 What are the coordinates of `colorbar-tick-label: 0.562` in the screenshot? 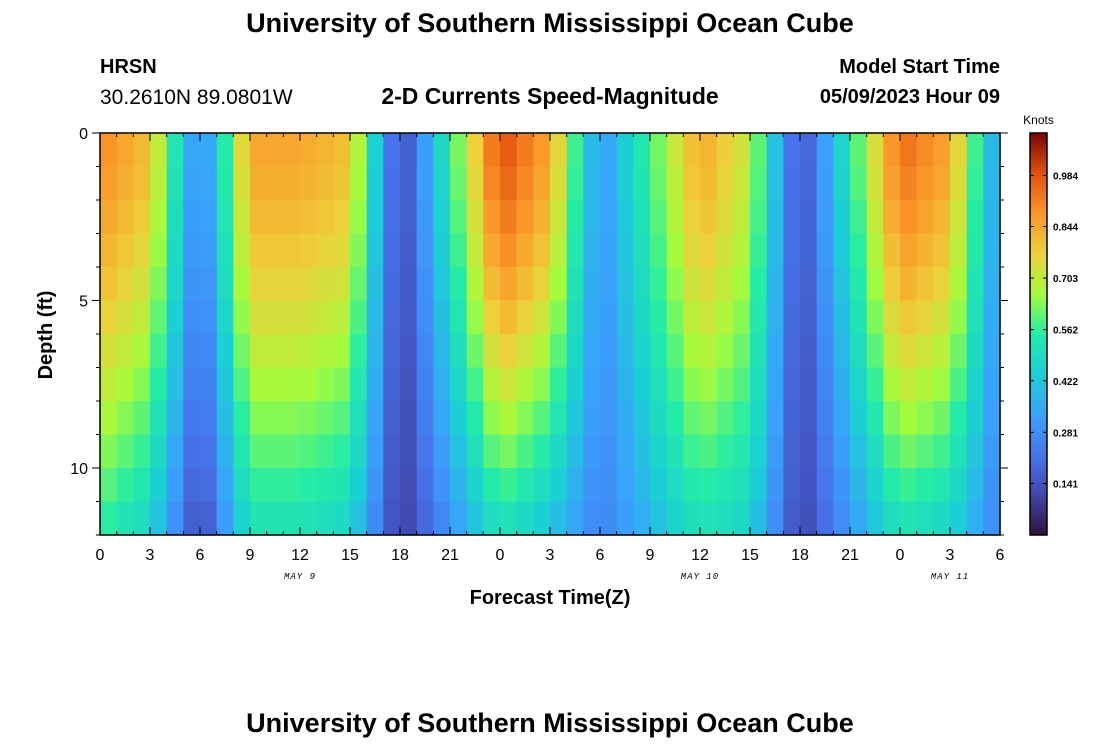 It's located at (1065, 331).